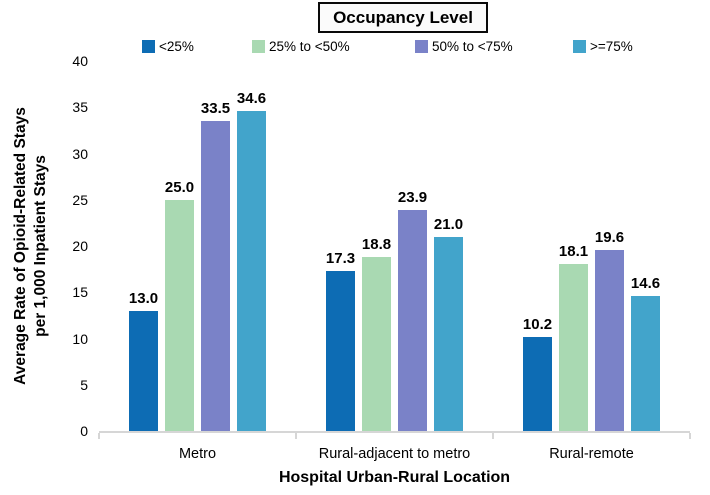 The height and width of the screenshot is (495, 710). Describe the element at coordinates (80, 107) in the screenshot. I see `y-tick-label: 35` at that location.